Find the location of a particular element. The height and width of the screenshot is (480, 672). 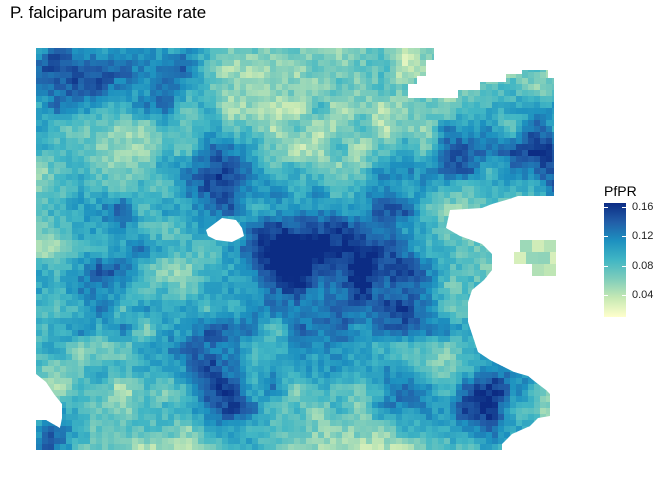

east-fragment is located at coordinates (535, 258).